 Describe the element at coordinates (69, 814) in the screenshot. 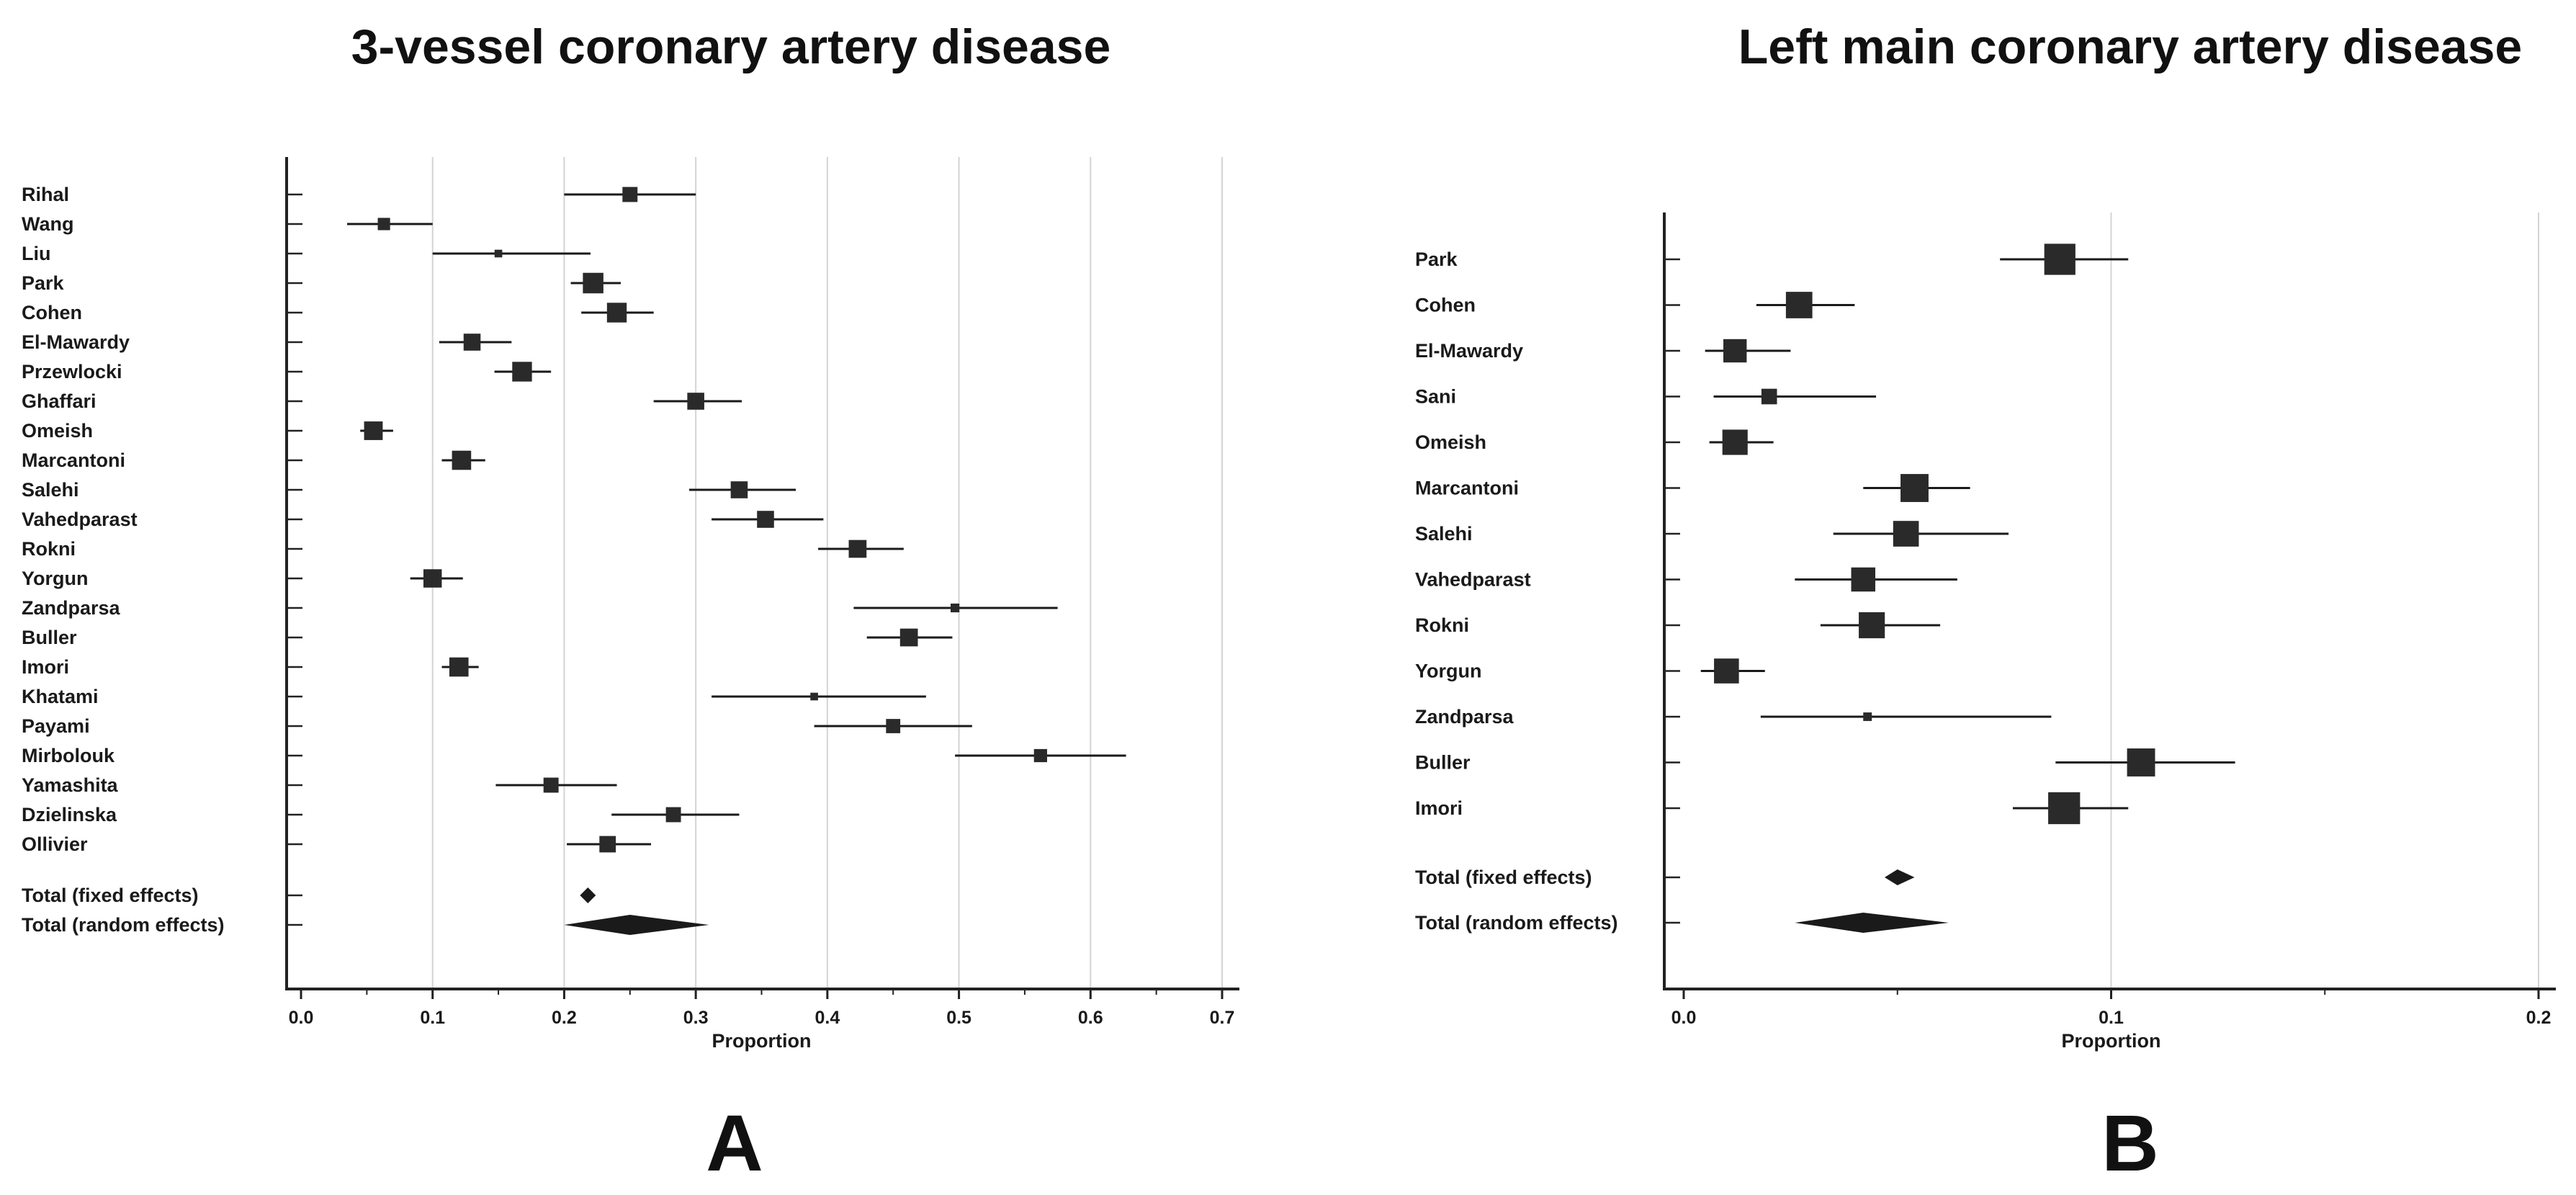

I see `study-label: Dzielinska` at that location.